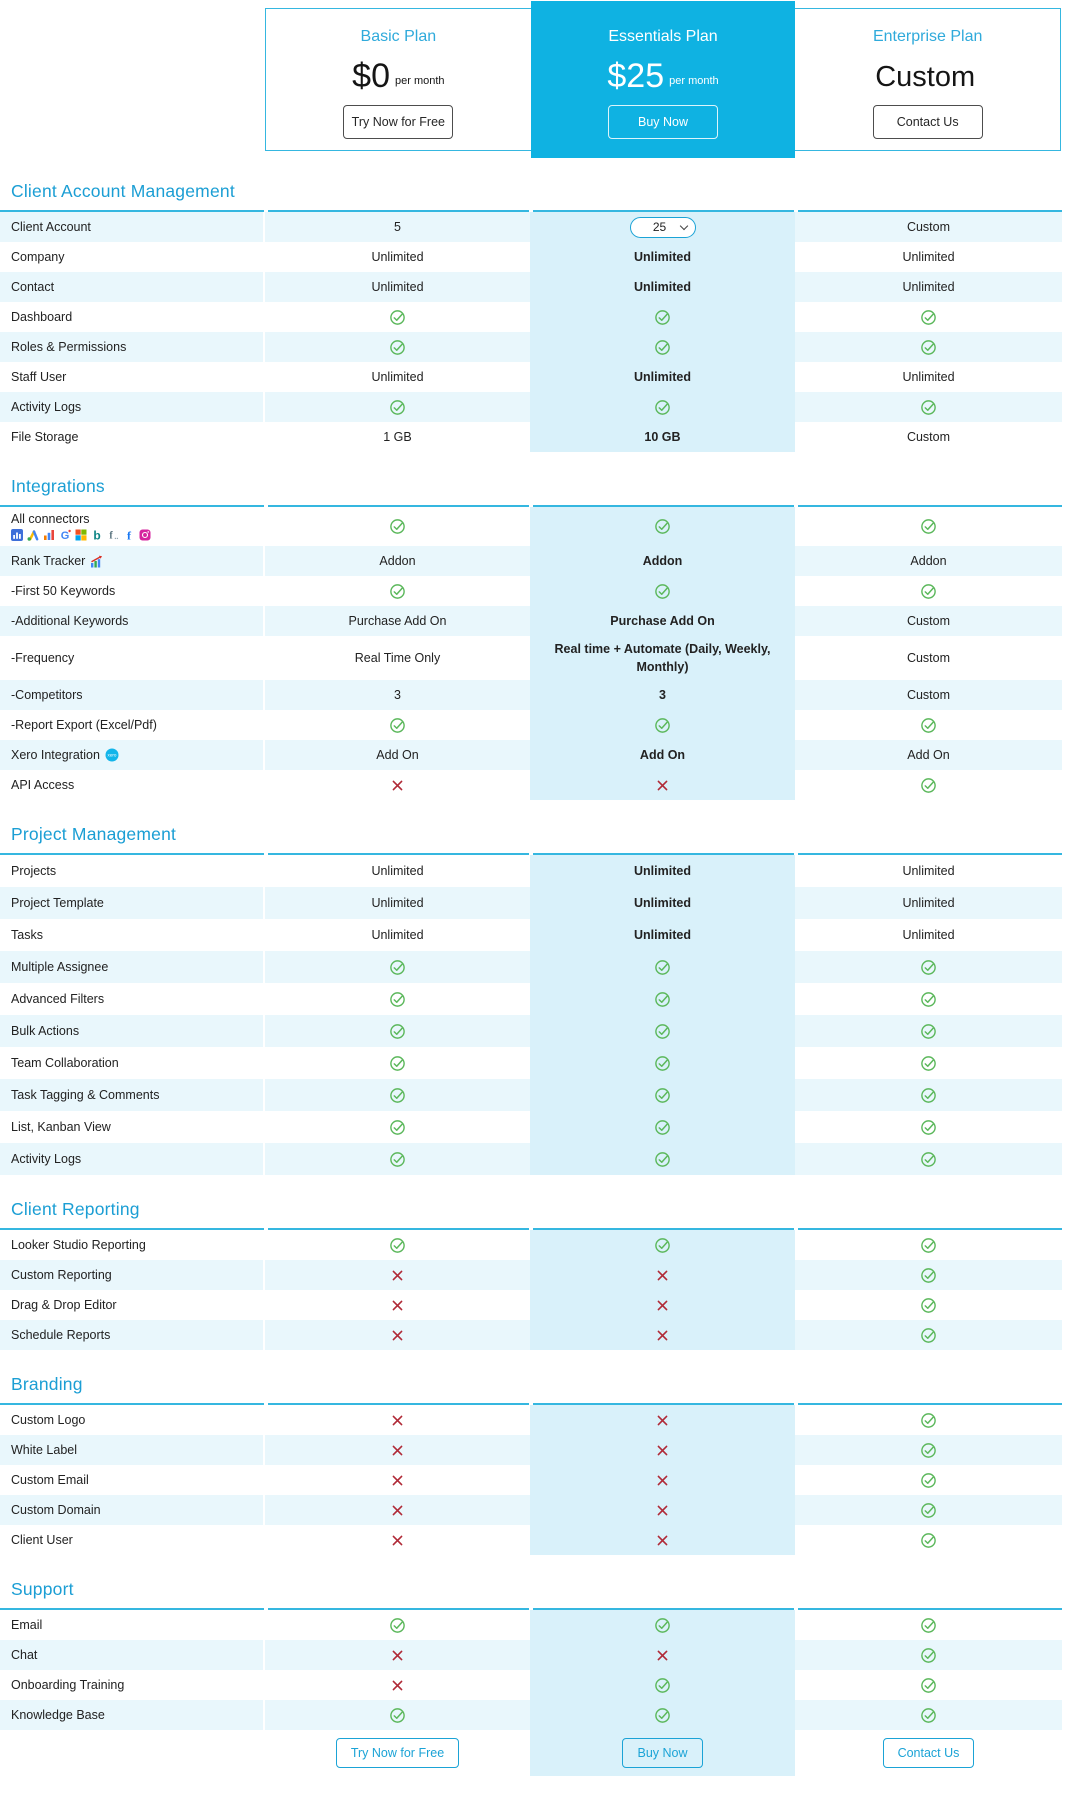 This screenshot has width=1070, height=1812. Describe the element at coordinates (78, 1245) in the screenshot. I see `feature-label: Looker Studio Reporting` at that location.